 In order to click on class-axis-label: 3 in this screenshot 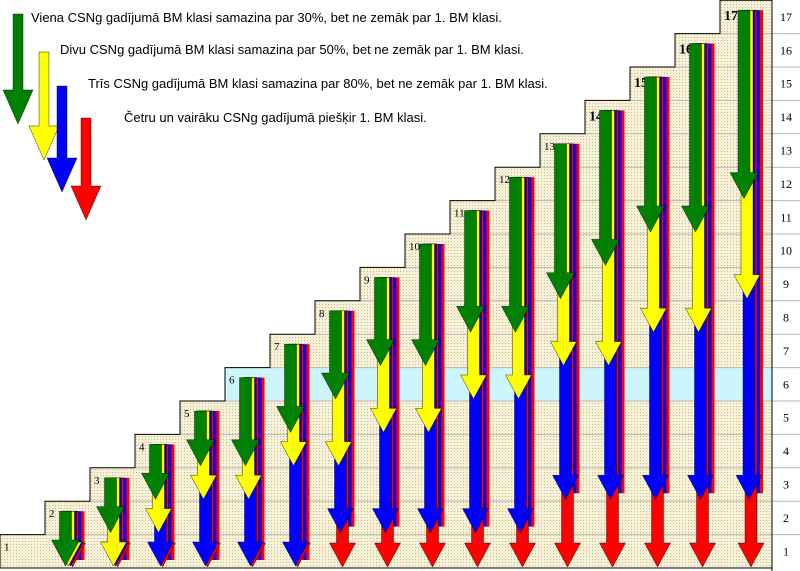, I will do `click(786, 485)`.